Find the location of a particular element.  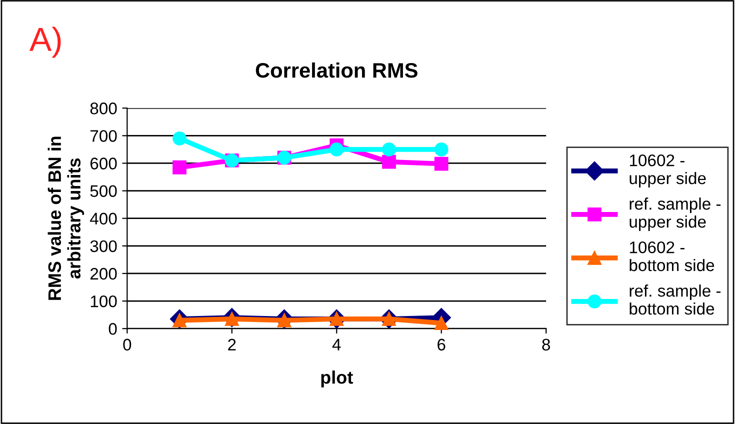

legend-label: ref. sample - bottom side is located at coordinates (675, 299).